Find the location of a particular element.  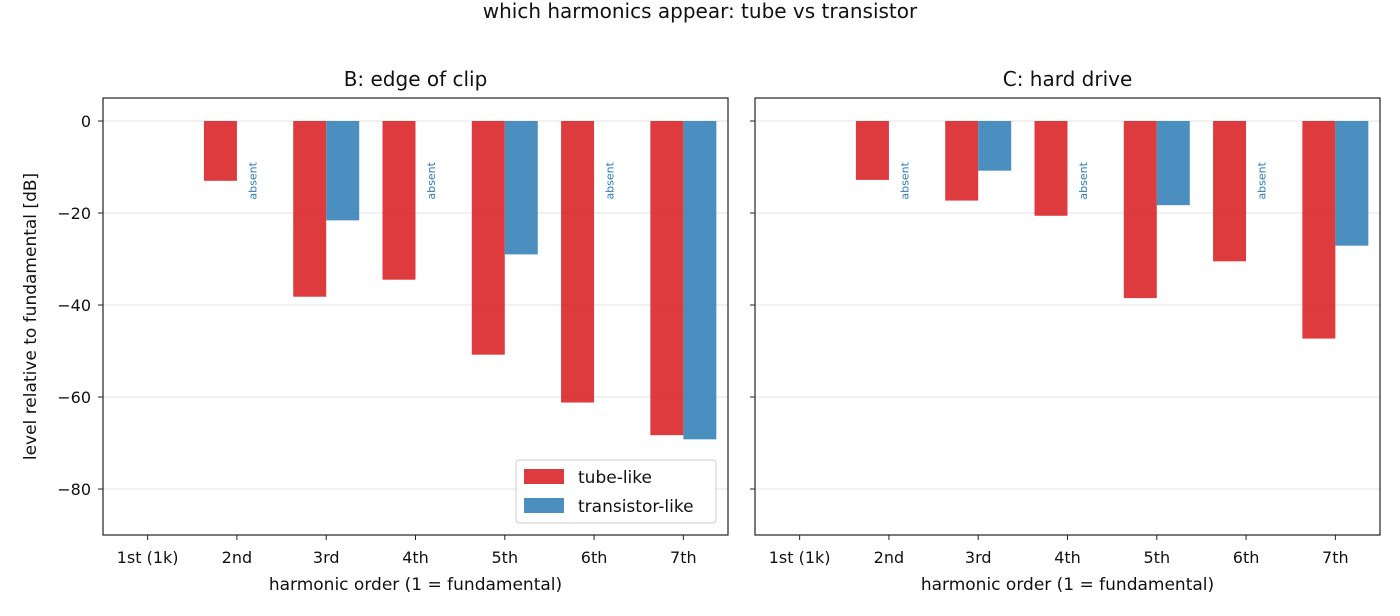

chart-0-bar-transistor-like-3rd is located at coordinates (343, 171).